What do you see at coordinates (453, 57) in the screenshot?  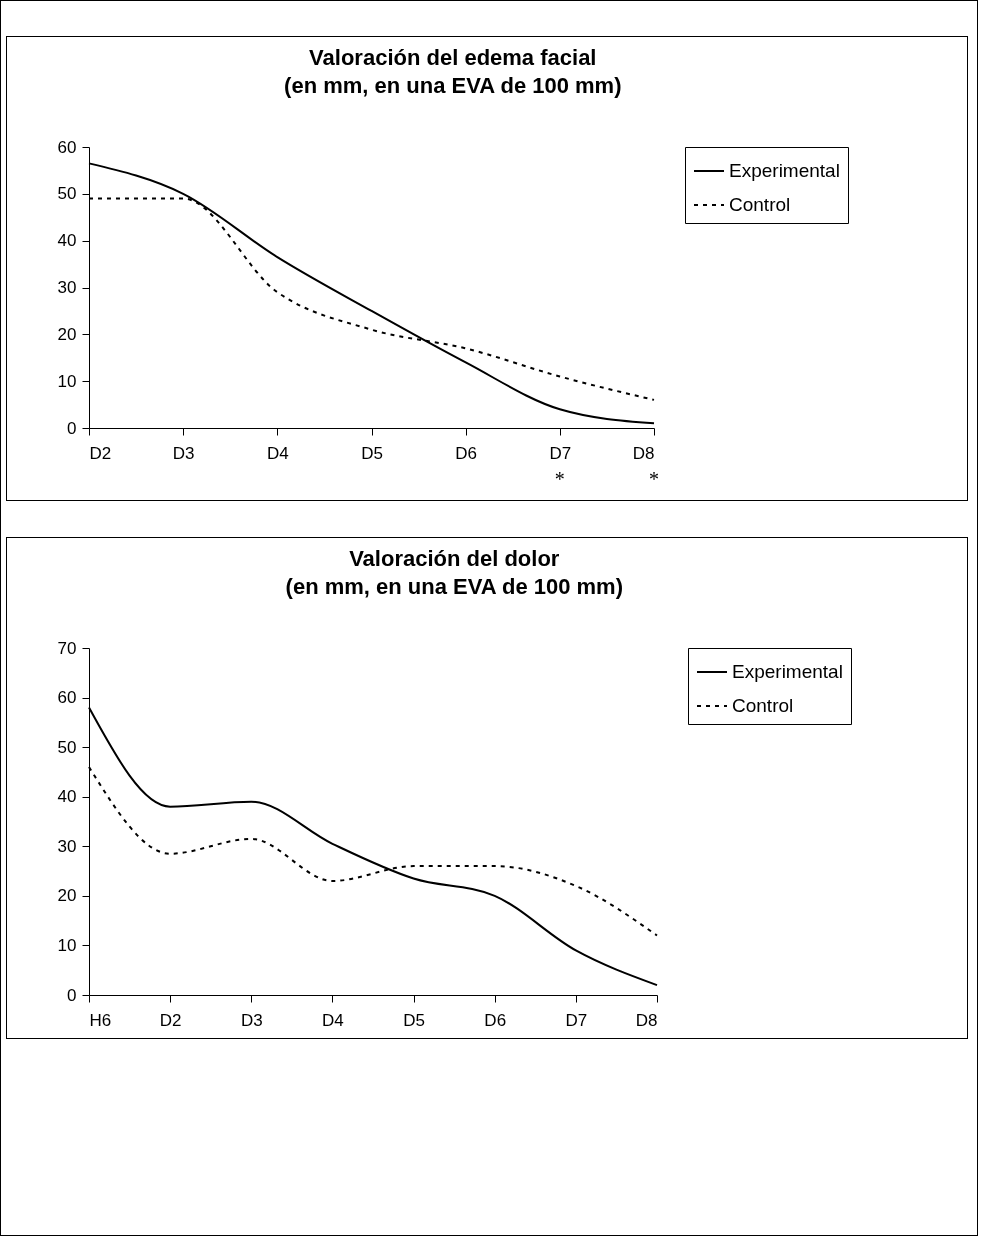 I see `chart-title: Valoración del edema facial` at bounding box center [453, 57].